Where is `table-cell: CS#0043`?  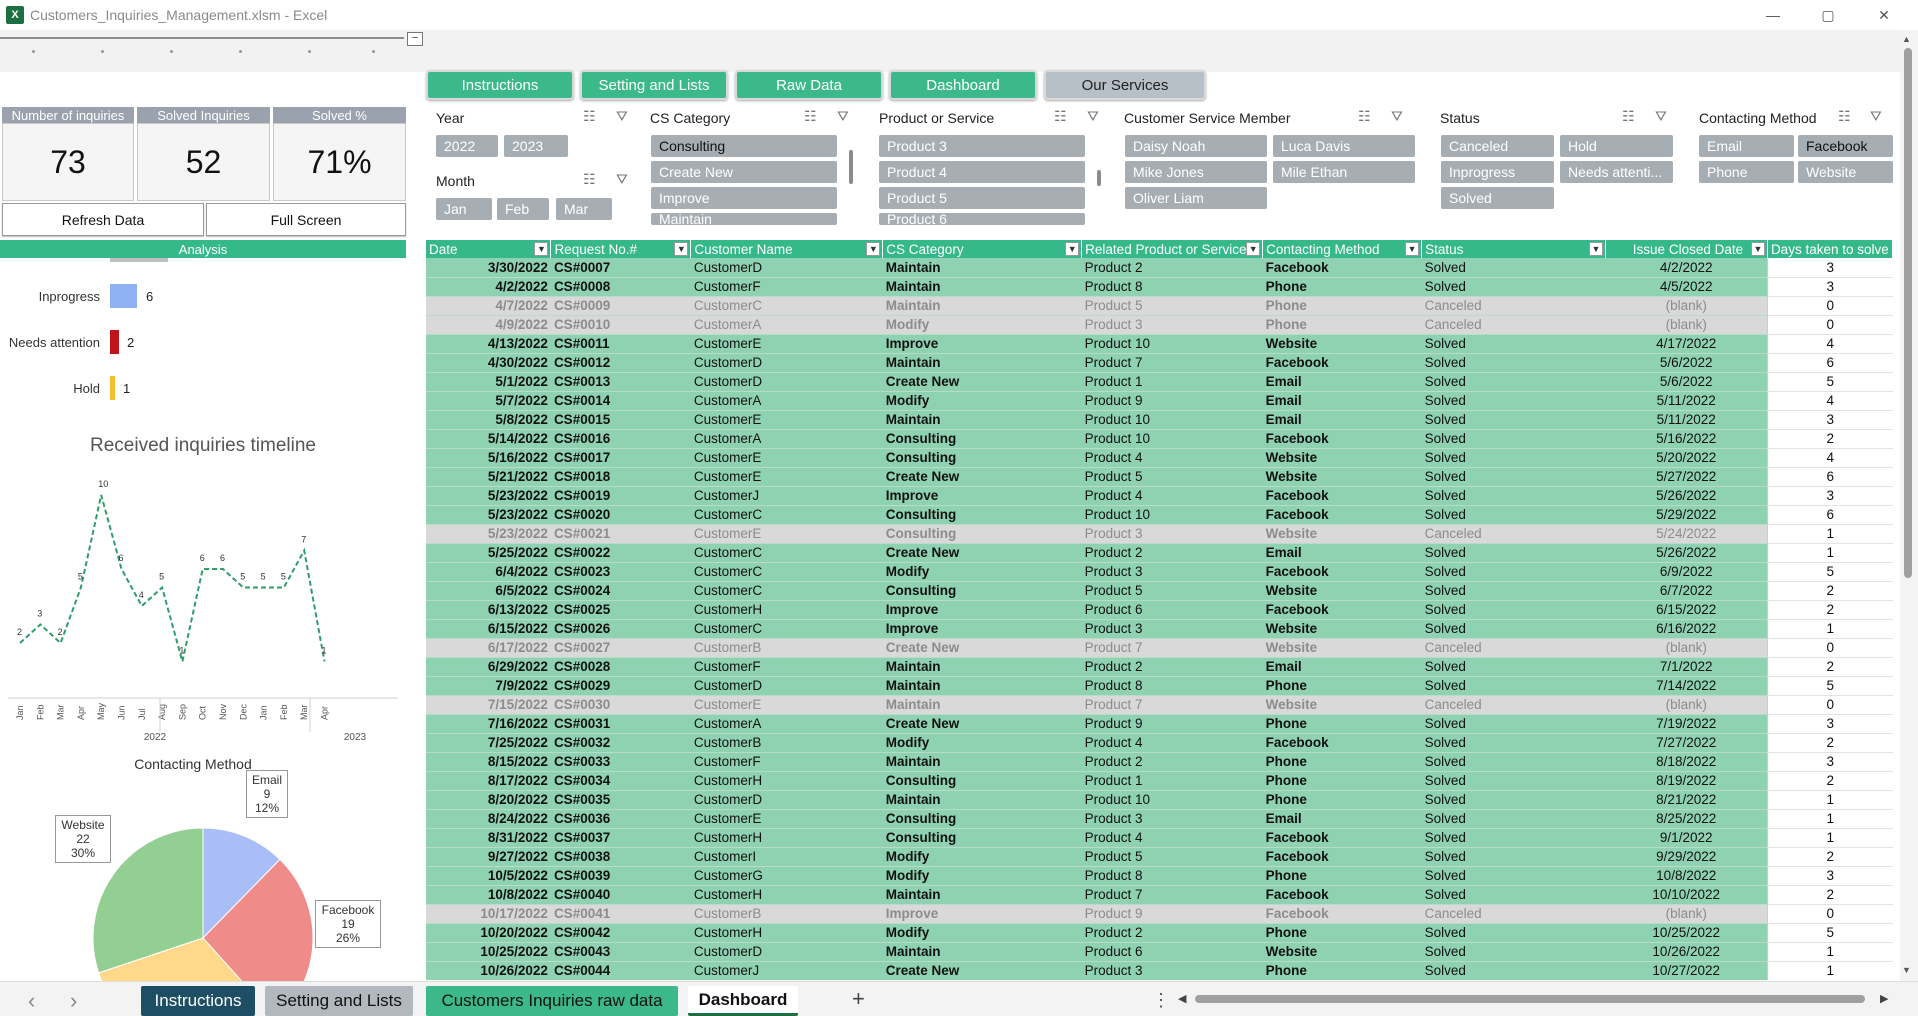 table-cell: CS#0043 is located at coordinates (620, 952).